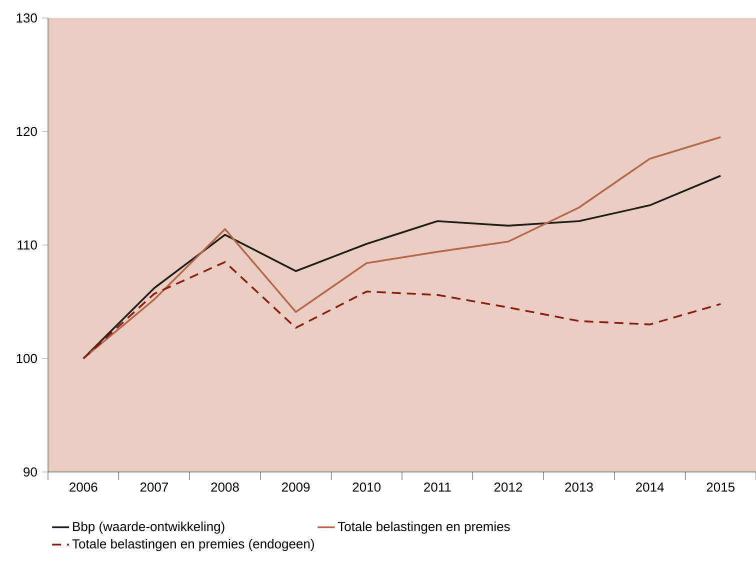 This screenshot has width=756, height=572. What do you see at coordinates (27, 245) in the screenshot?
I see `y-tick-label: 110` at bounding box center [27, 245].